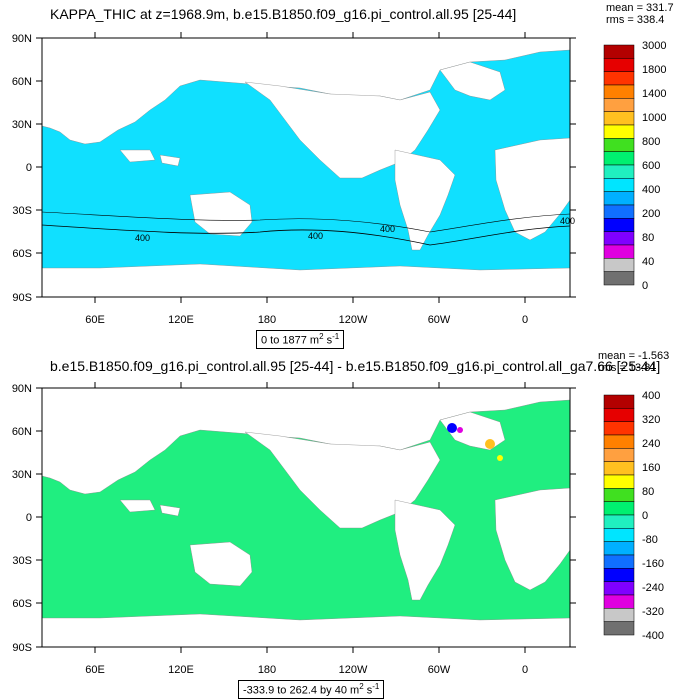 The height and width of the screenshot is (700, 700). I want to click on colorbar-label: 40, so click(648, 262).